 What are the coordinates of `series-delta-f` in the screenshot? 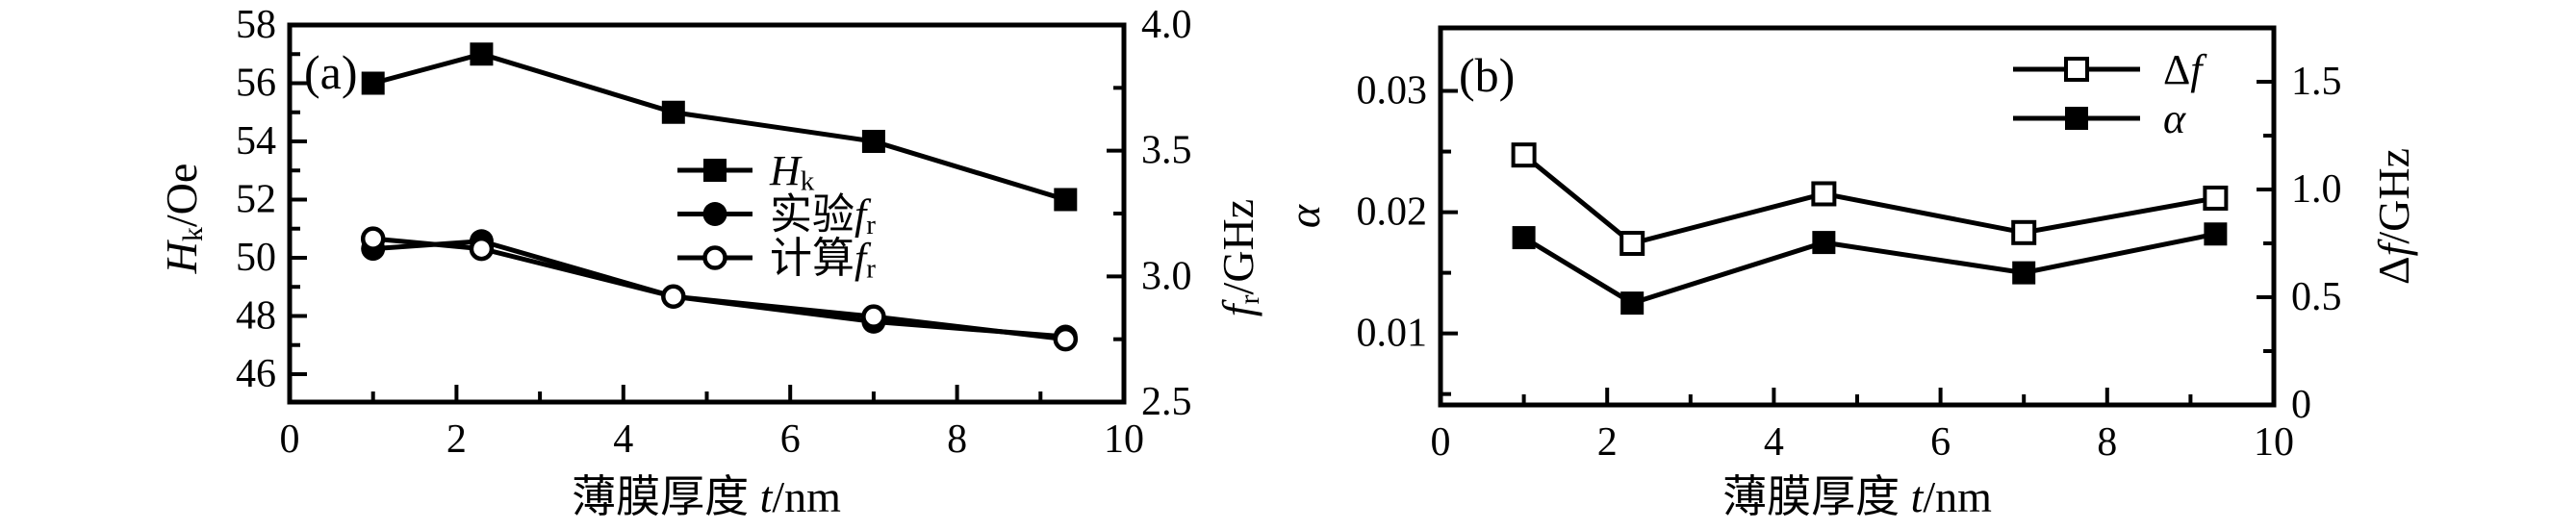 It's located at (1870, 199).